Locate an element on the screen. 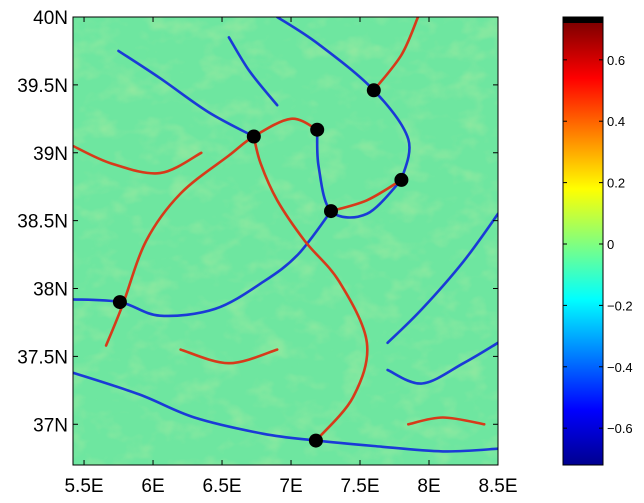  colorbar-tick-label: 0 is located at coordinates (610, 244).